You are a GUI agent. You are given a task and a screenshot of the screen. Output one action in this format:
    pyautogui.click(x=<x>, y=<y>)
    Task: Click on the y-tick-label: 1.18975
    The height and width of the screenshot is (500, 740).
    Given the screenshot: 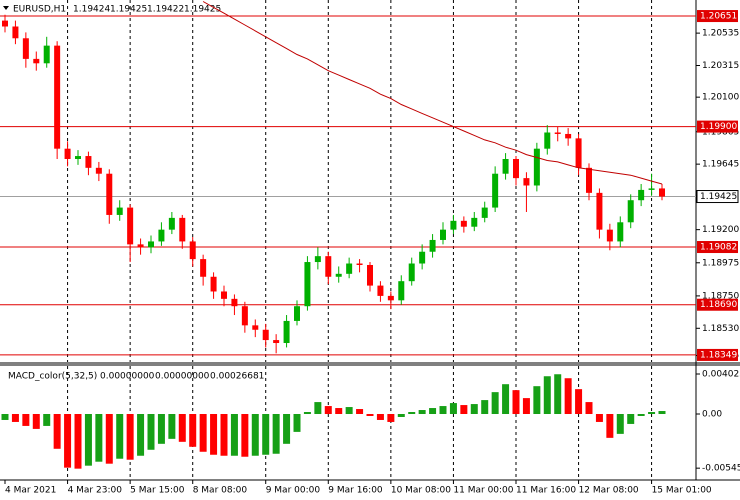 What is the action you would take?
    pyautogui.click(x=720, y=263)
    